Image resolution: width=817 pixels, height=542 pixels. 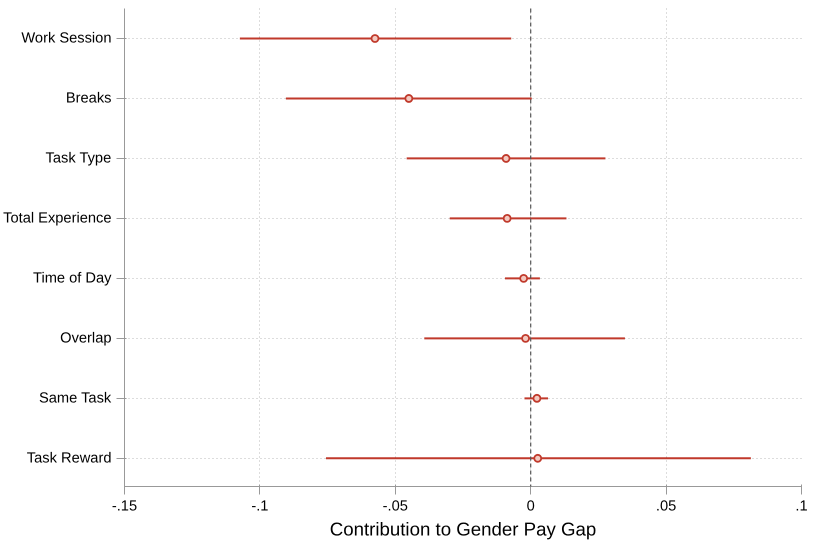 What do you see at coordinates (259, 506) in the screenshot?
I see `x-tick-label: -.1` at bounding box center [259, 506].